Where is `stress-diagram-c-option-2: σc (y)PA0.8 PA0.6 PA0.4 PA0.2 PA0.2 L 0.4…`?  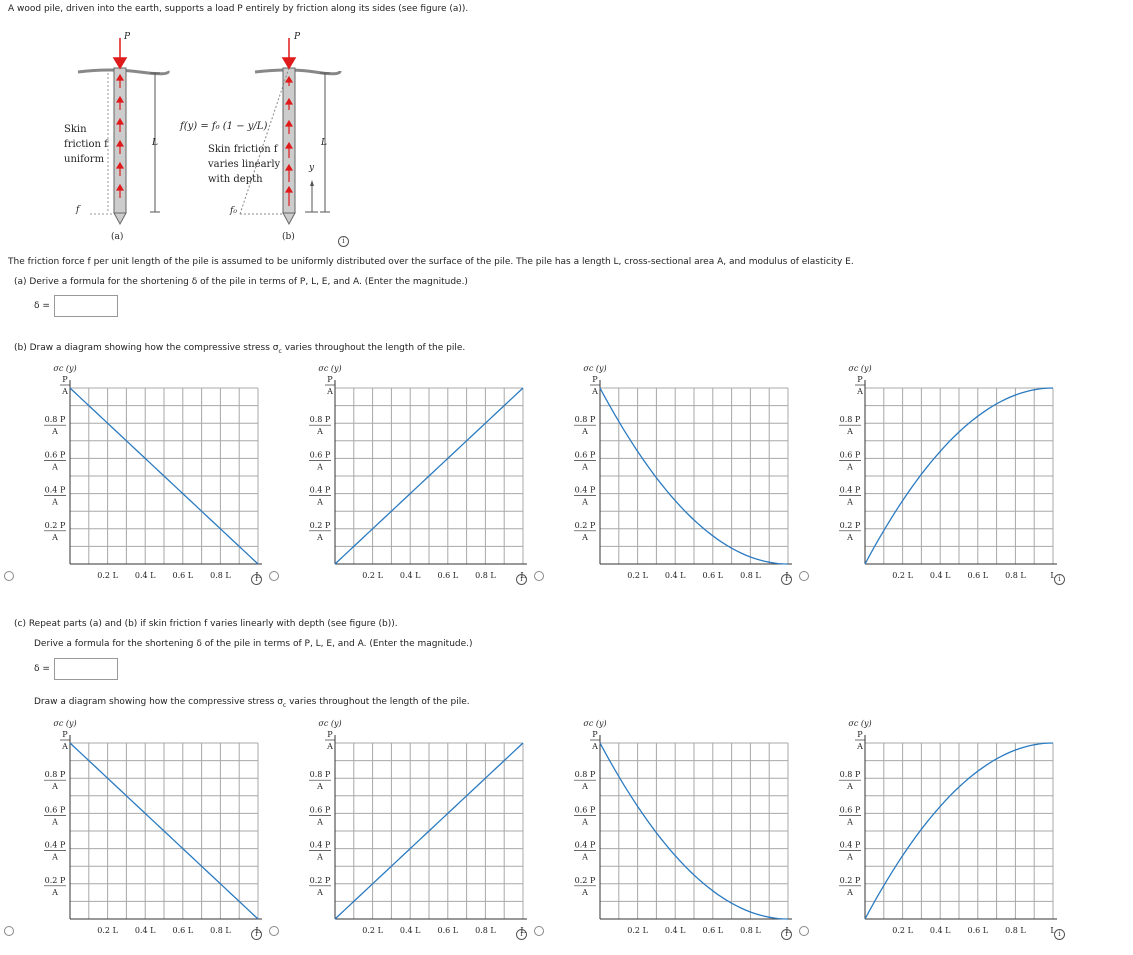
stress-diagram-c-option-2: σc (y)PA0.8 PA0.6 PA0.4 PA0.2 PA0.2 L 0.4… is located at coordinates (418, 827).